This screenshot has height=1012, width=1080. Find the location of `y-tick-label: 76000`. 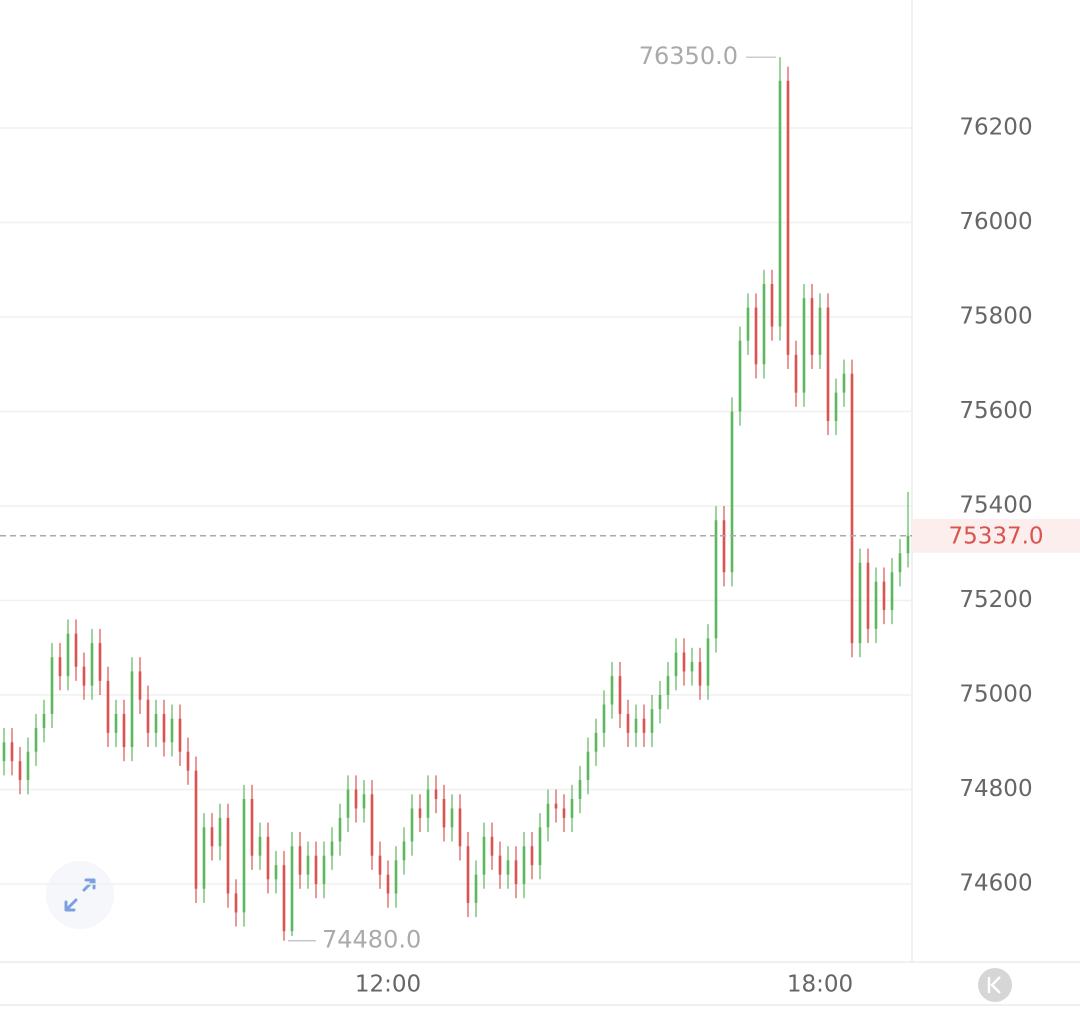

y-tick-label: 76000 is located at coordinates (995, 222).